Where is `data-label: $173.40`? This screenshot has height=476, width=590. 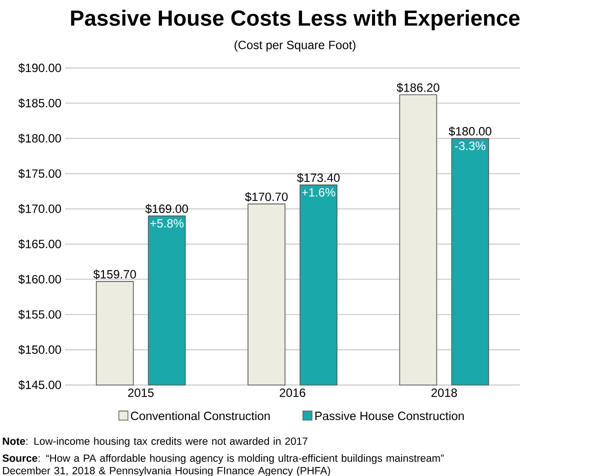 data-label: $173.40 is located at coordinates (318, 178).